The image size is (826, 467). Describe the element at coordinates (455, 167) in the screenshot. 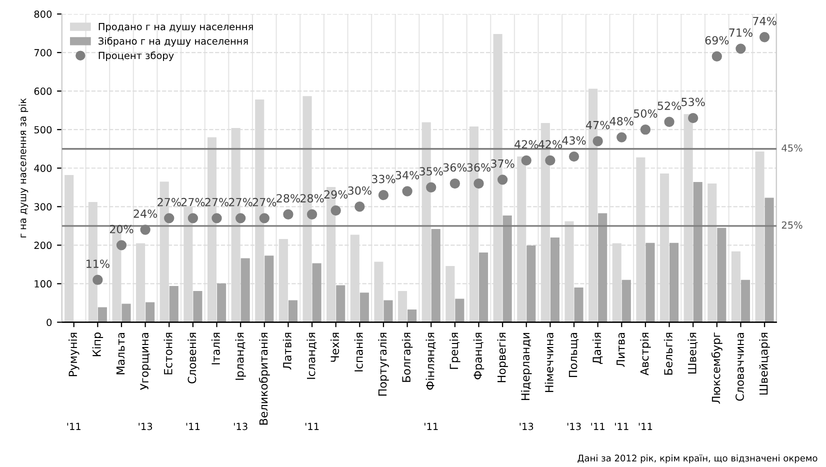

I see `data-label: 36%` at that location.